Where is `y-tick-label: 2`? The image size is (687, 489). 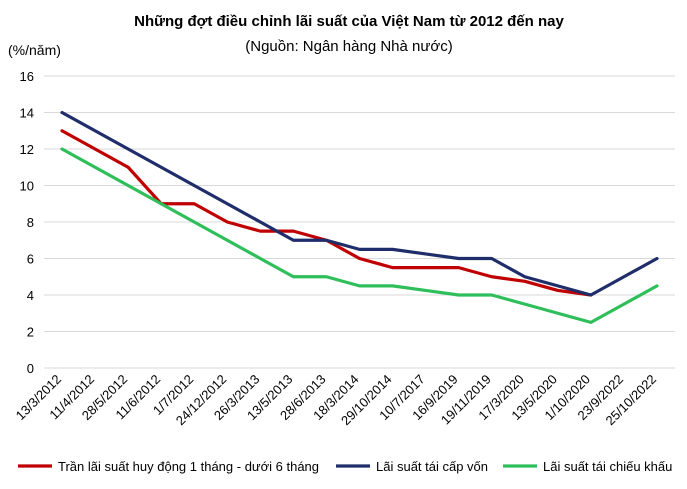
y-tick-label: 2 is located at coordinates (30, 332).